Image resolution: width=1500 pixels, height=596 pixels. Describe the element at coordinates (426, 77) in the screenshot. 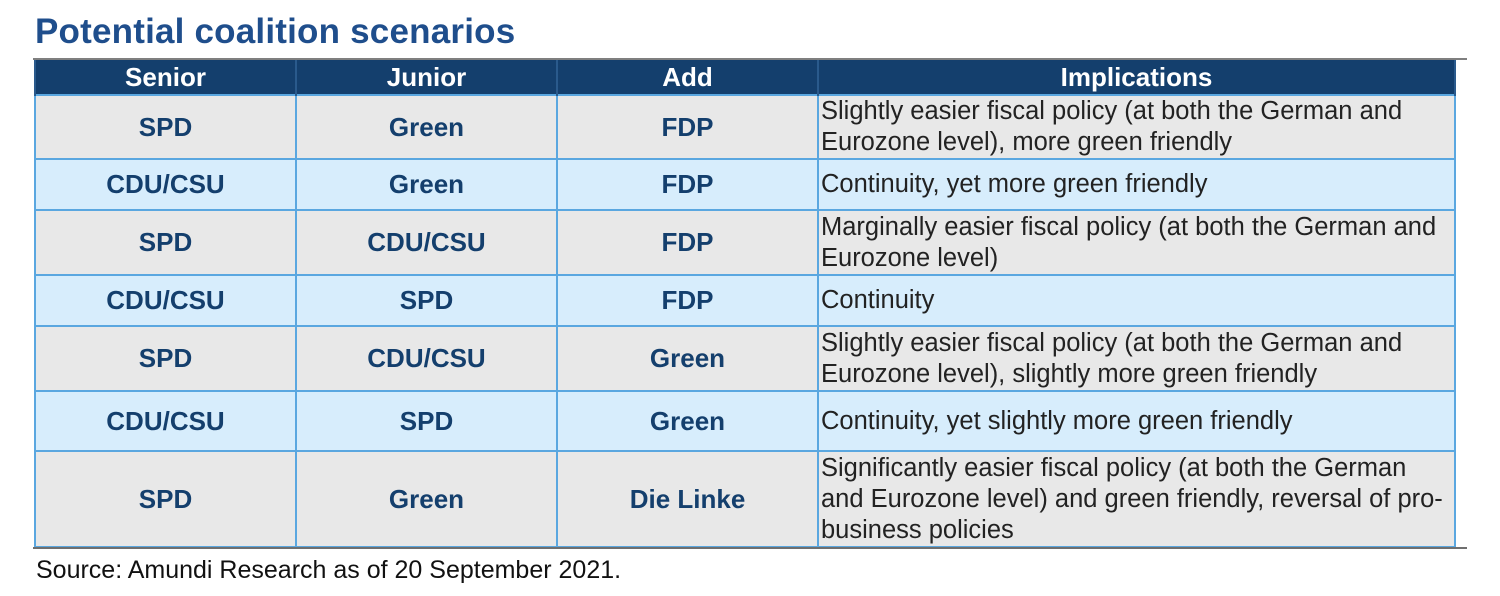

I see `header-junior: Junior` at that location.